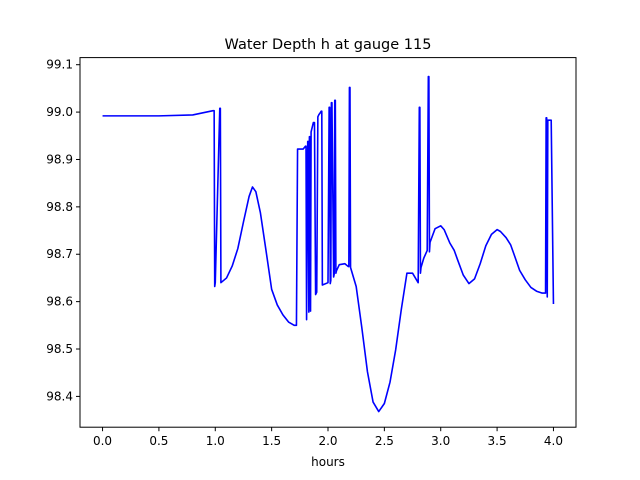 The height and width of the screenshot is (480, 640). Describe the element at coordinates (215, 441) in the screenshot. I see `x-tick-label: 1.0` at that location.